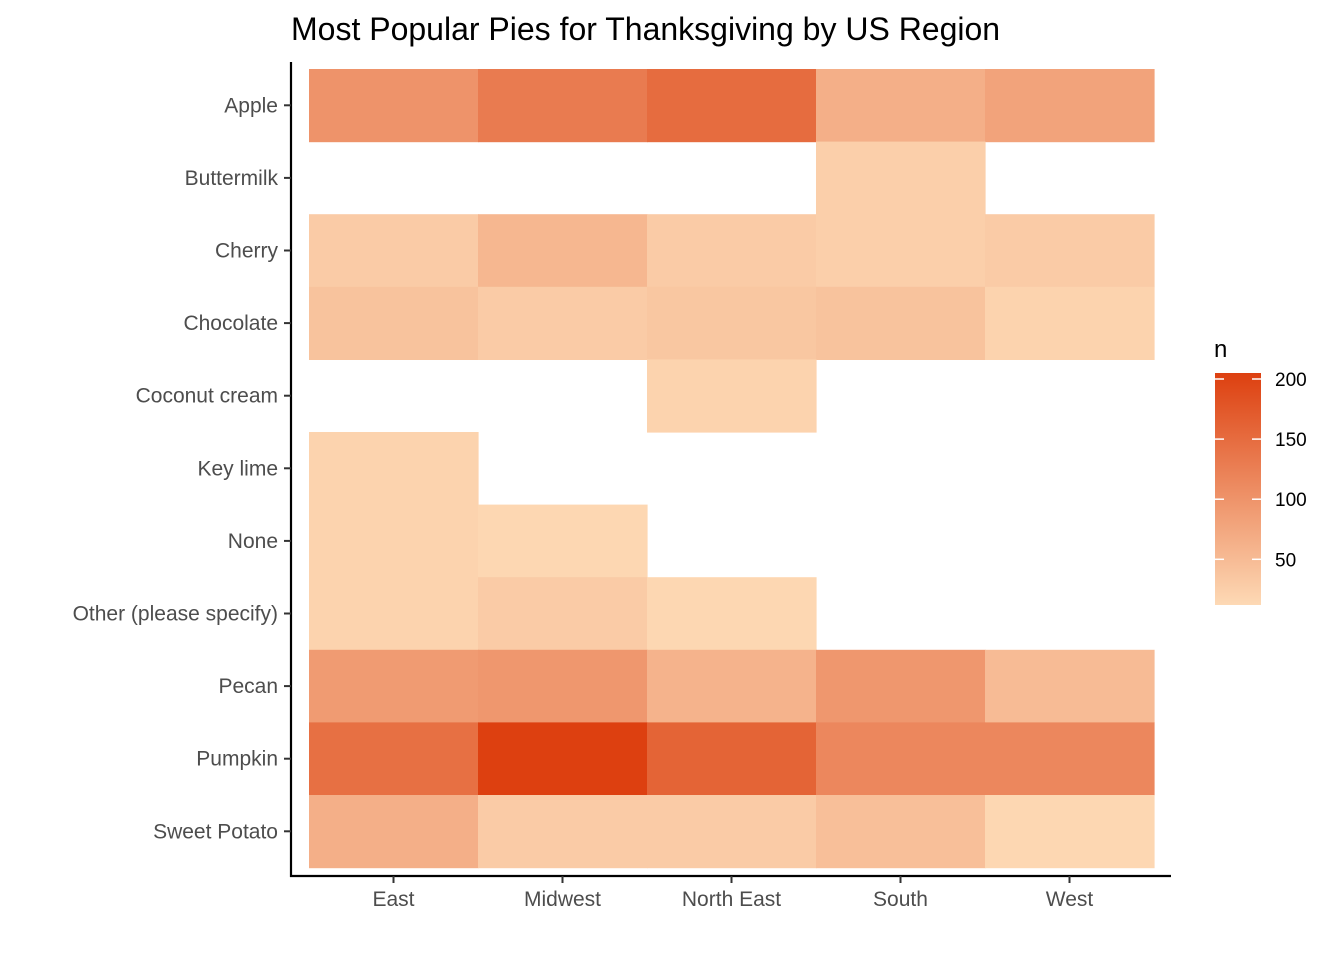  Describe the element at coordinates (1220, 349) in the screenshot. I see `legend-title: n` at that location.